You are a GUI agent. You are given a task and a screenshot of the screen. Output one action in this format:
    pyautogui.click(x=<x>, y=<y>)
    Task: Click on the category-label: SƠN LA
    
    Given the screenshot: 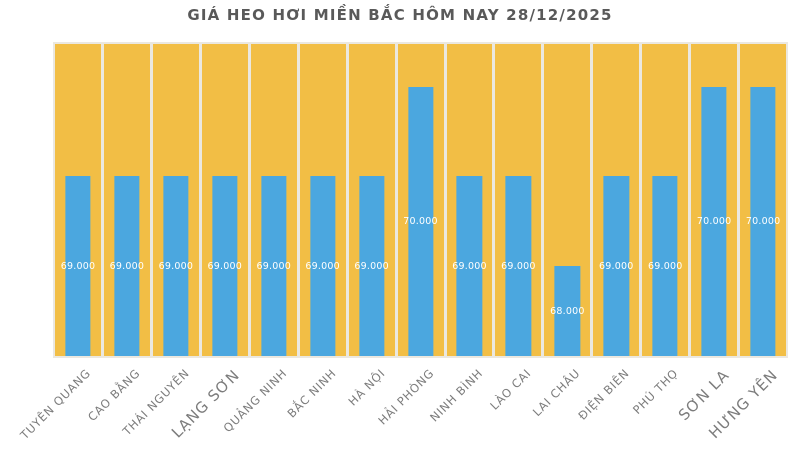 What is the action you would take?
    pyautogui.click(x=703, y=395)
    